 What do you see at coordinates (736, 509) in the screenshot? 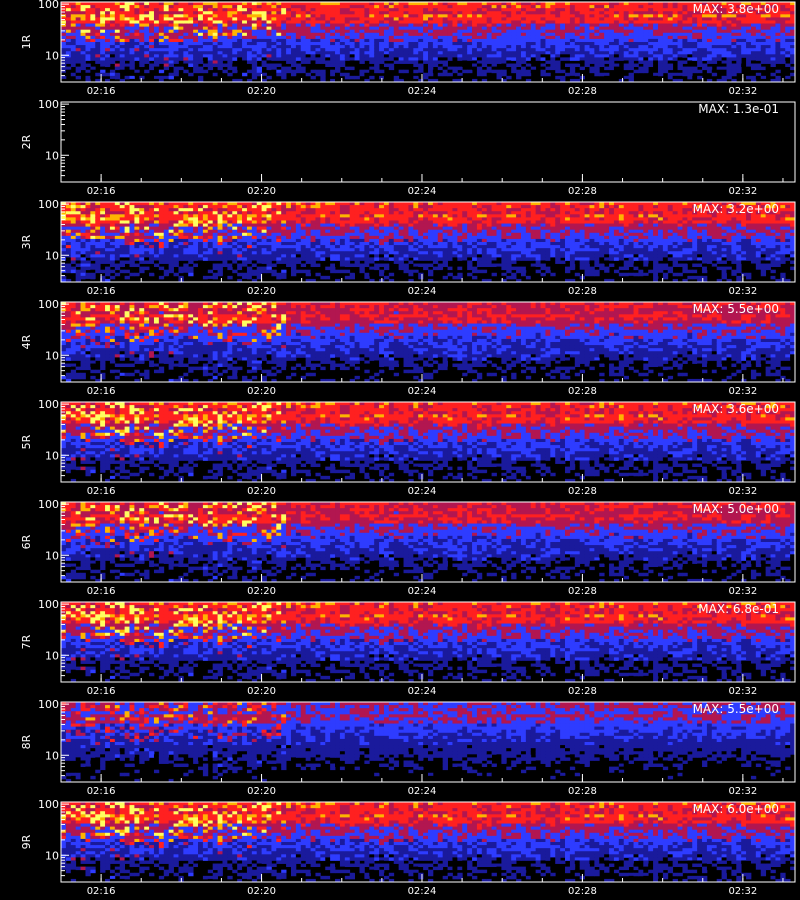
I see `max-annotation: MAX: 5.0e+00` at bounding box center [736, 509].